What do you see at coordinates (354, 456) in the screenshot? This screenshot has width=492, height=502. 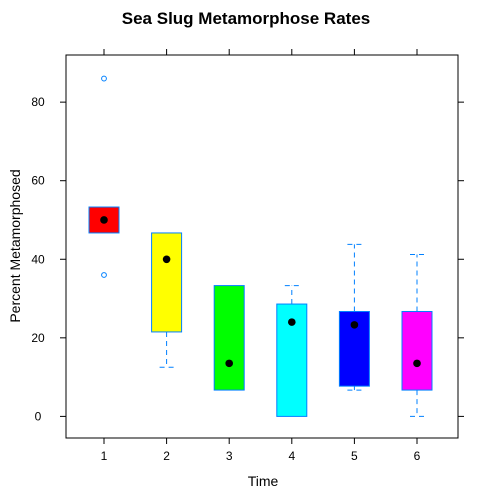 I see `x-tick-label: 5` at bounding box center [354, 456].